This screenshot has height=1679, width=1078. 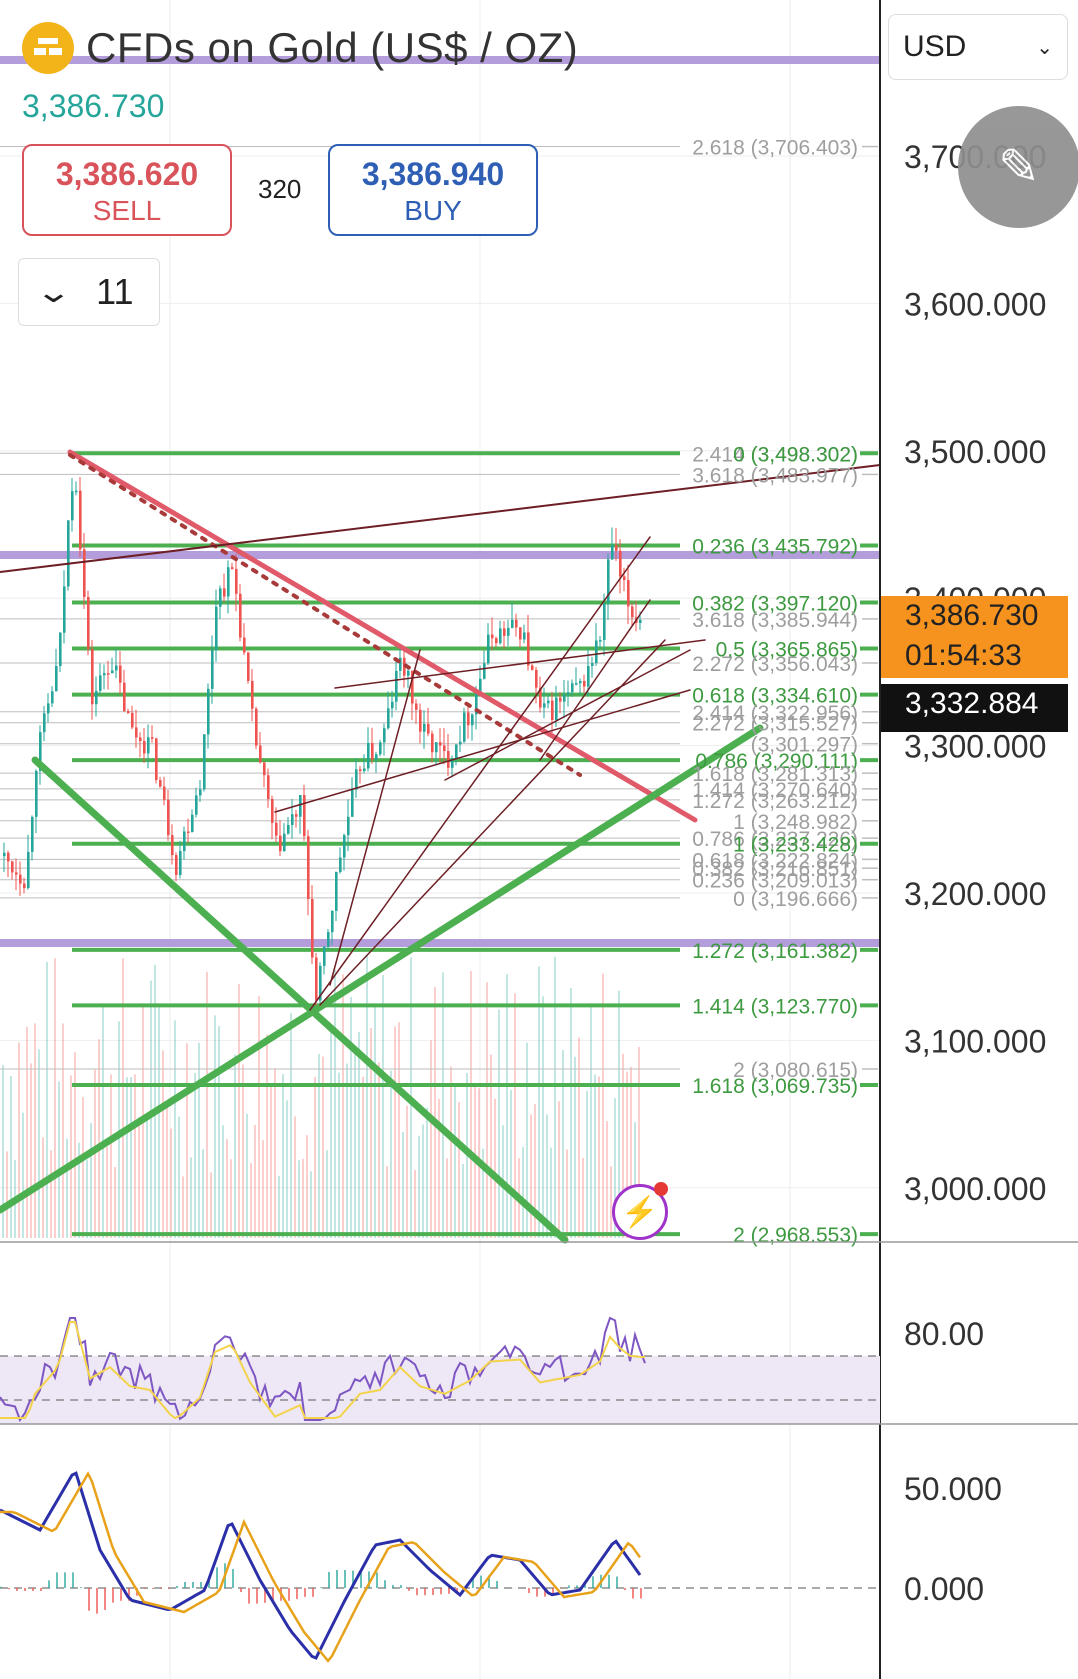 I want to click on symbol-header: CFDs on Gold (US$ / OZ), so click(x=300, y=48).